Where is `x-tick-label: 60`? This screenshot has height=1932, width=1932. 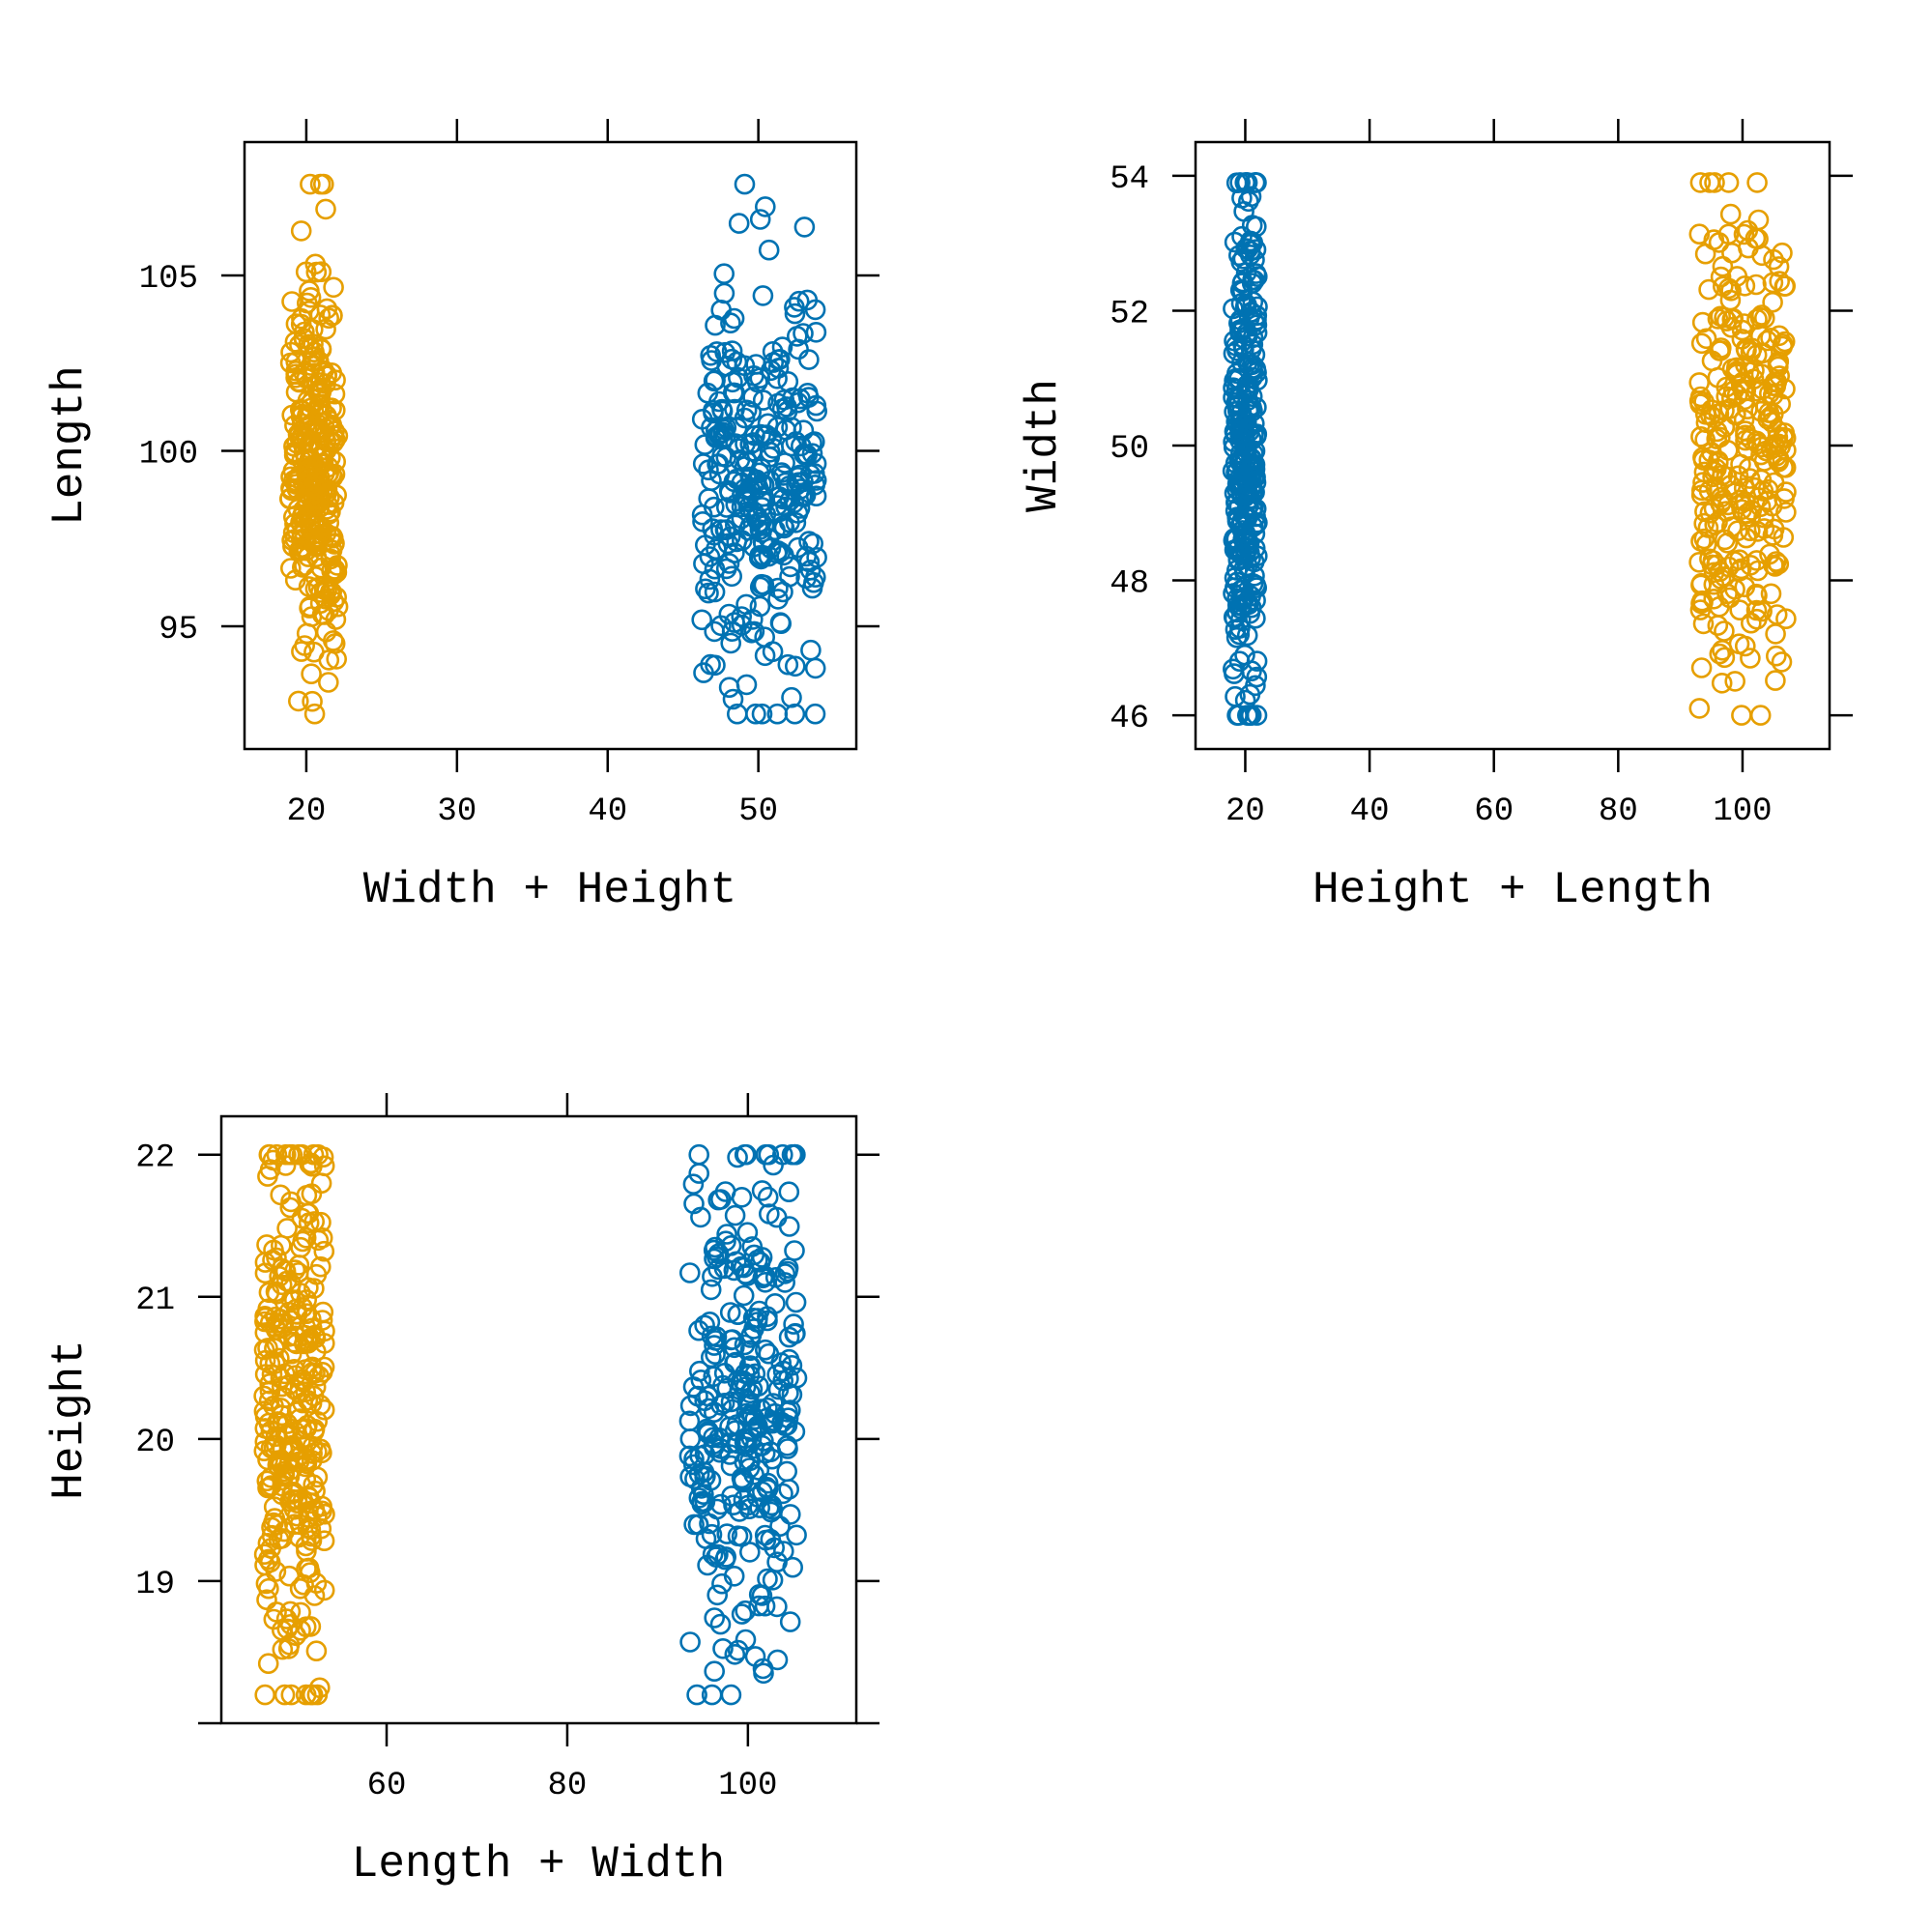
x-tick-label: 60 is located at coordinates (1494, 811).